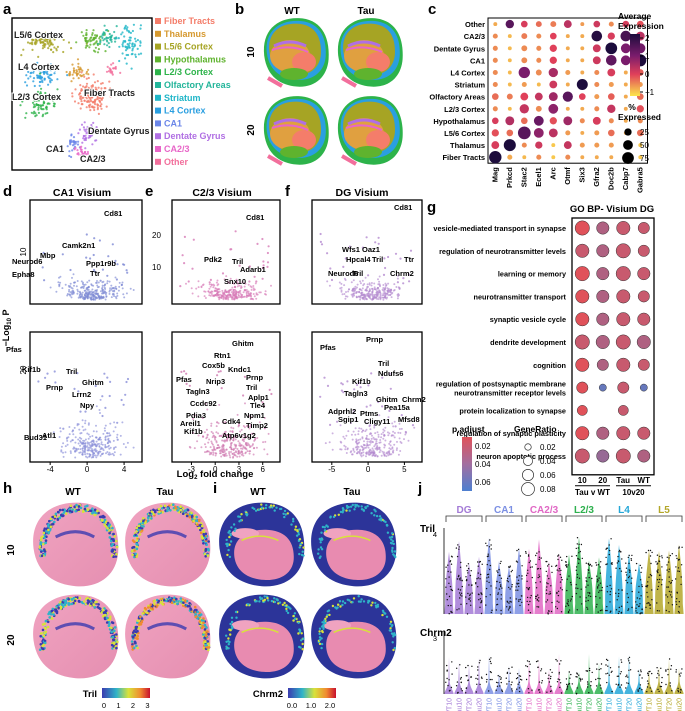 This screenshot has width=685, height=711. I want to click on c-xlabel-7: Gfra2, so click(596, 177).